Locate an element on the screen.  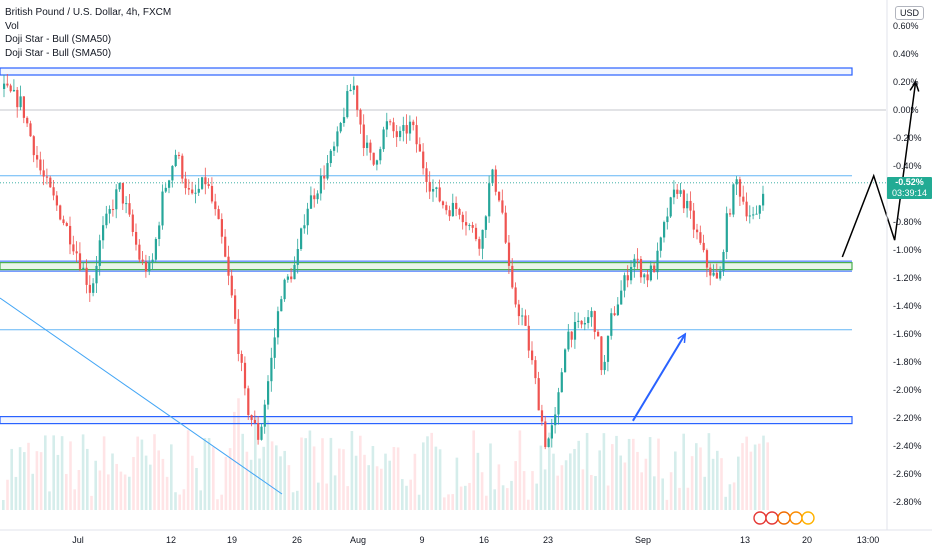
volume-label: Vol is located at coordinates (12, 26).